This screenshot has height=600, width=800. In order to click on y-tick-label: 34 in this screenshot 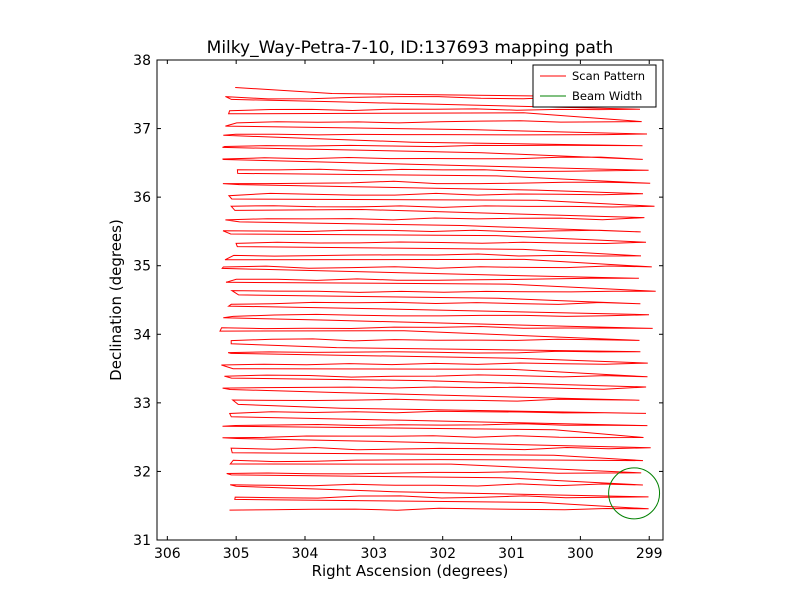, I will do `click(142, 335)`.